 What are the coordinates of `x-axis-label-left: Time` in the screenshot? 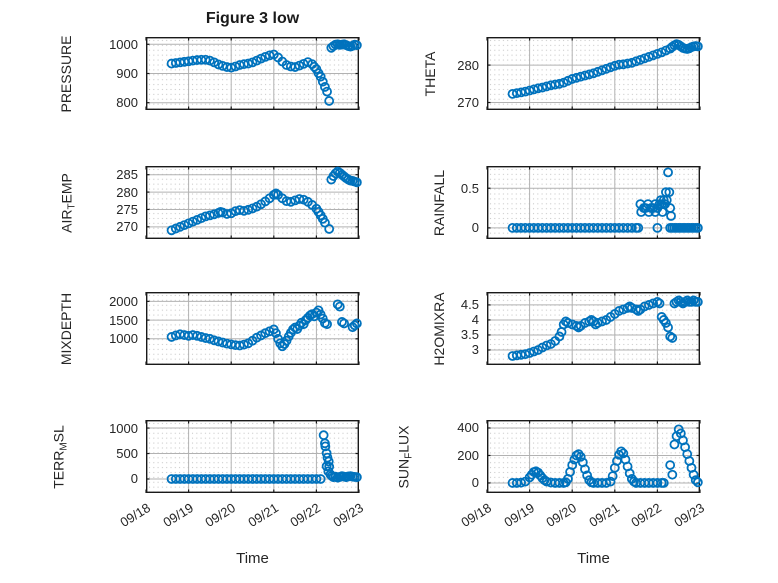 It's located at (252, 558).